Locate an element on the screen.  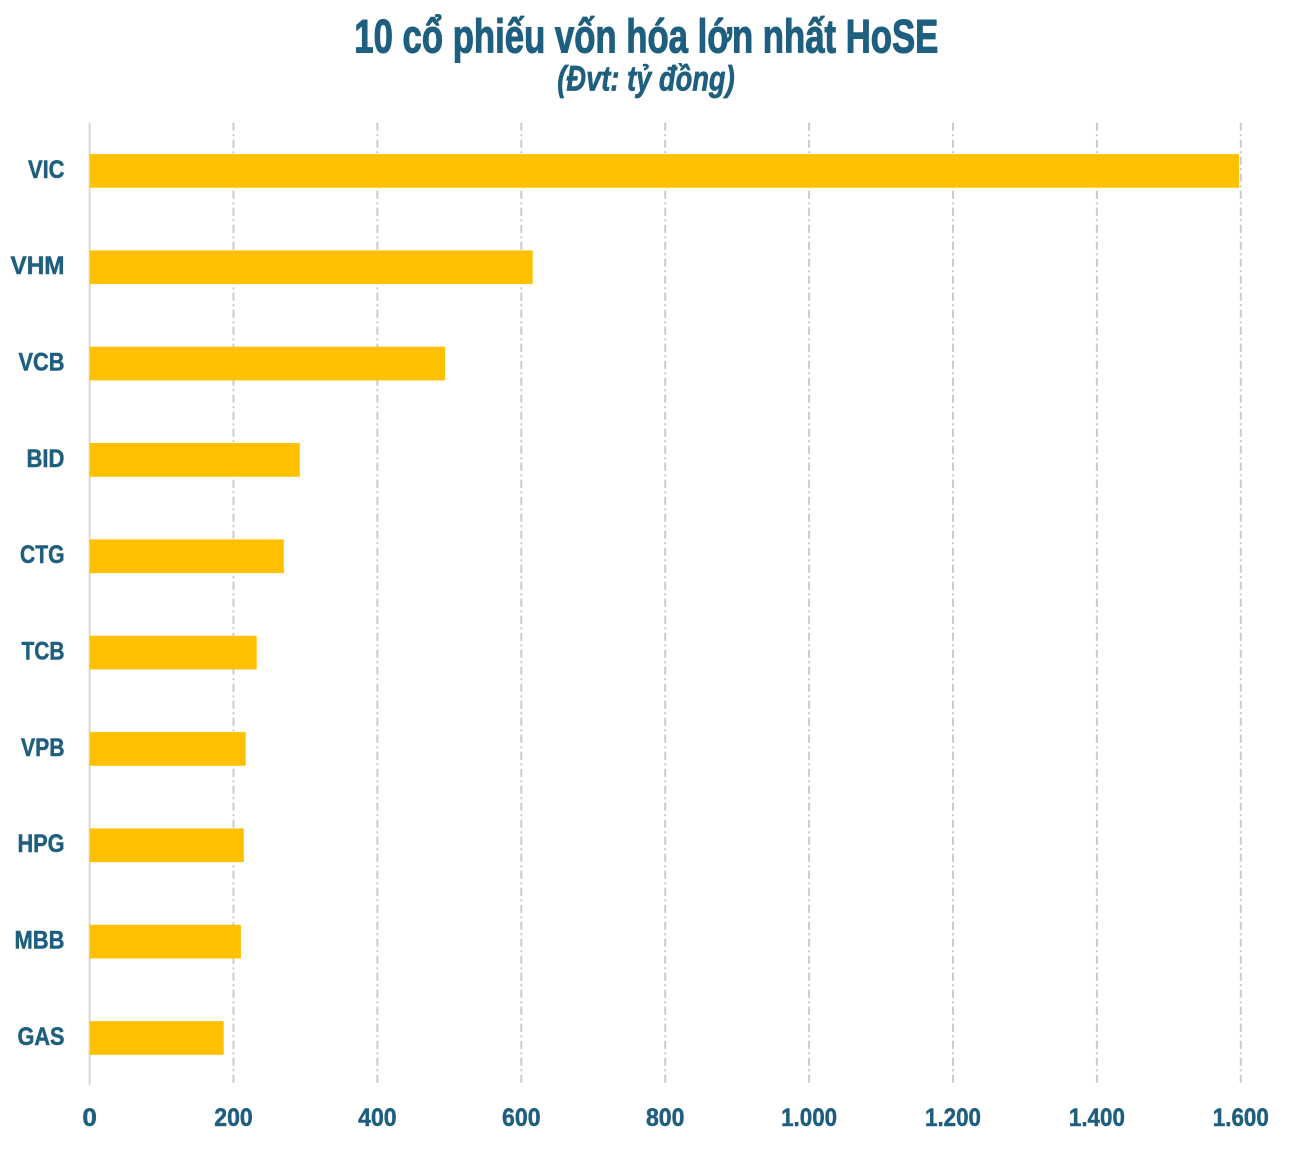
svg-text: VCB is located at coordinates (42, 362).